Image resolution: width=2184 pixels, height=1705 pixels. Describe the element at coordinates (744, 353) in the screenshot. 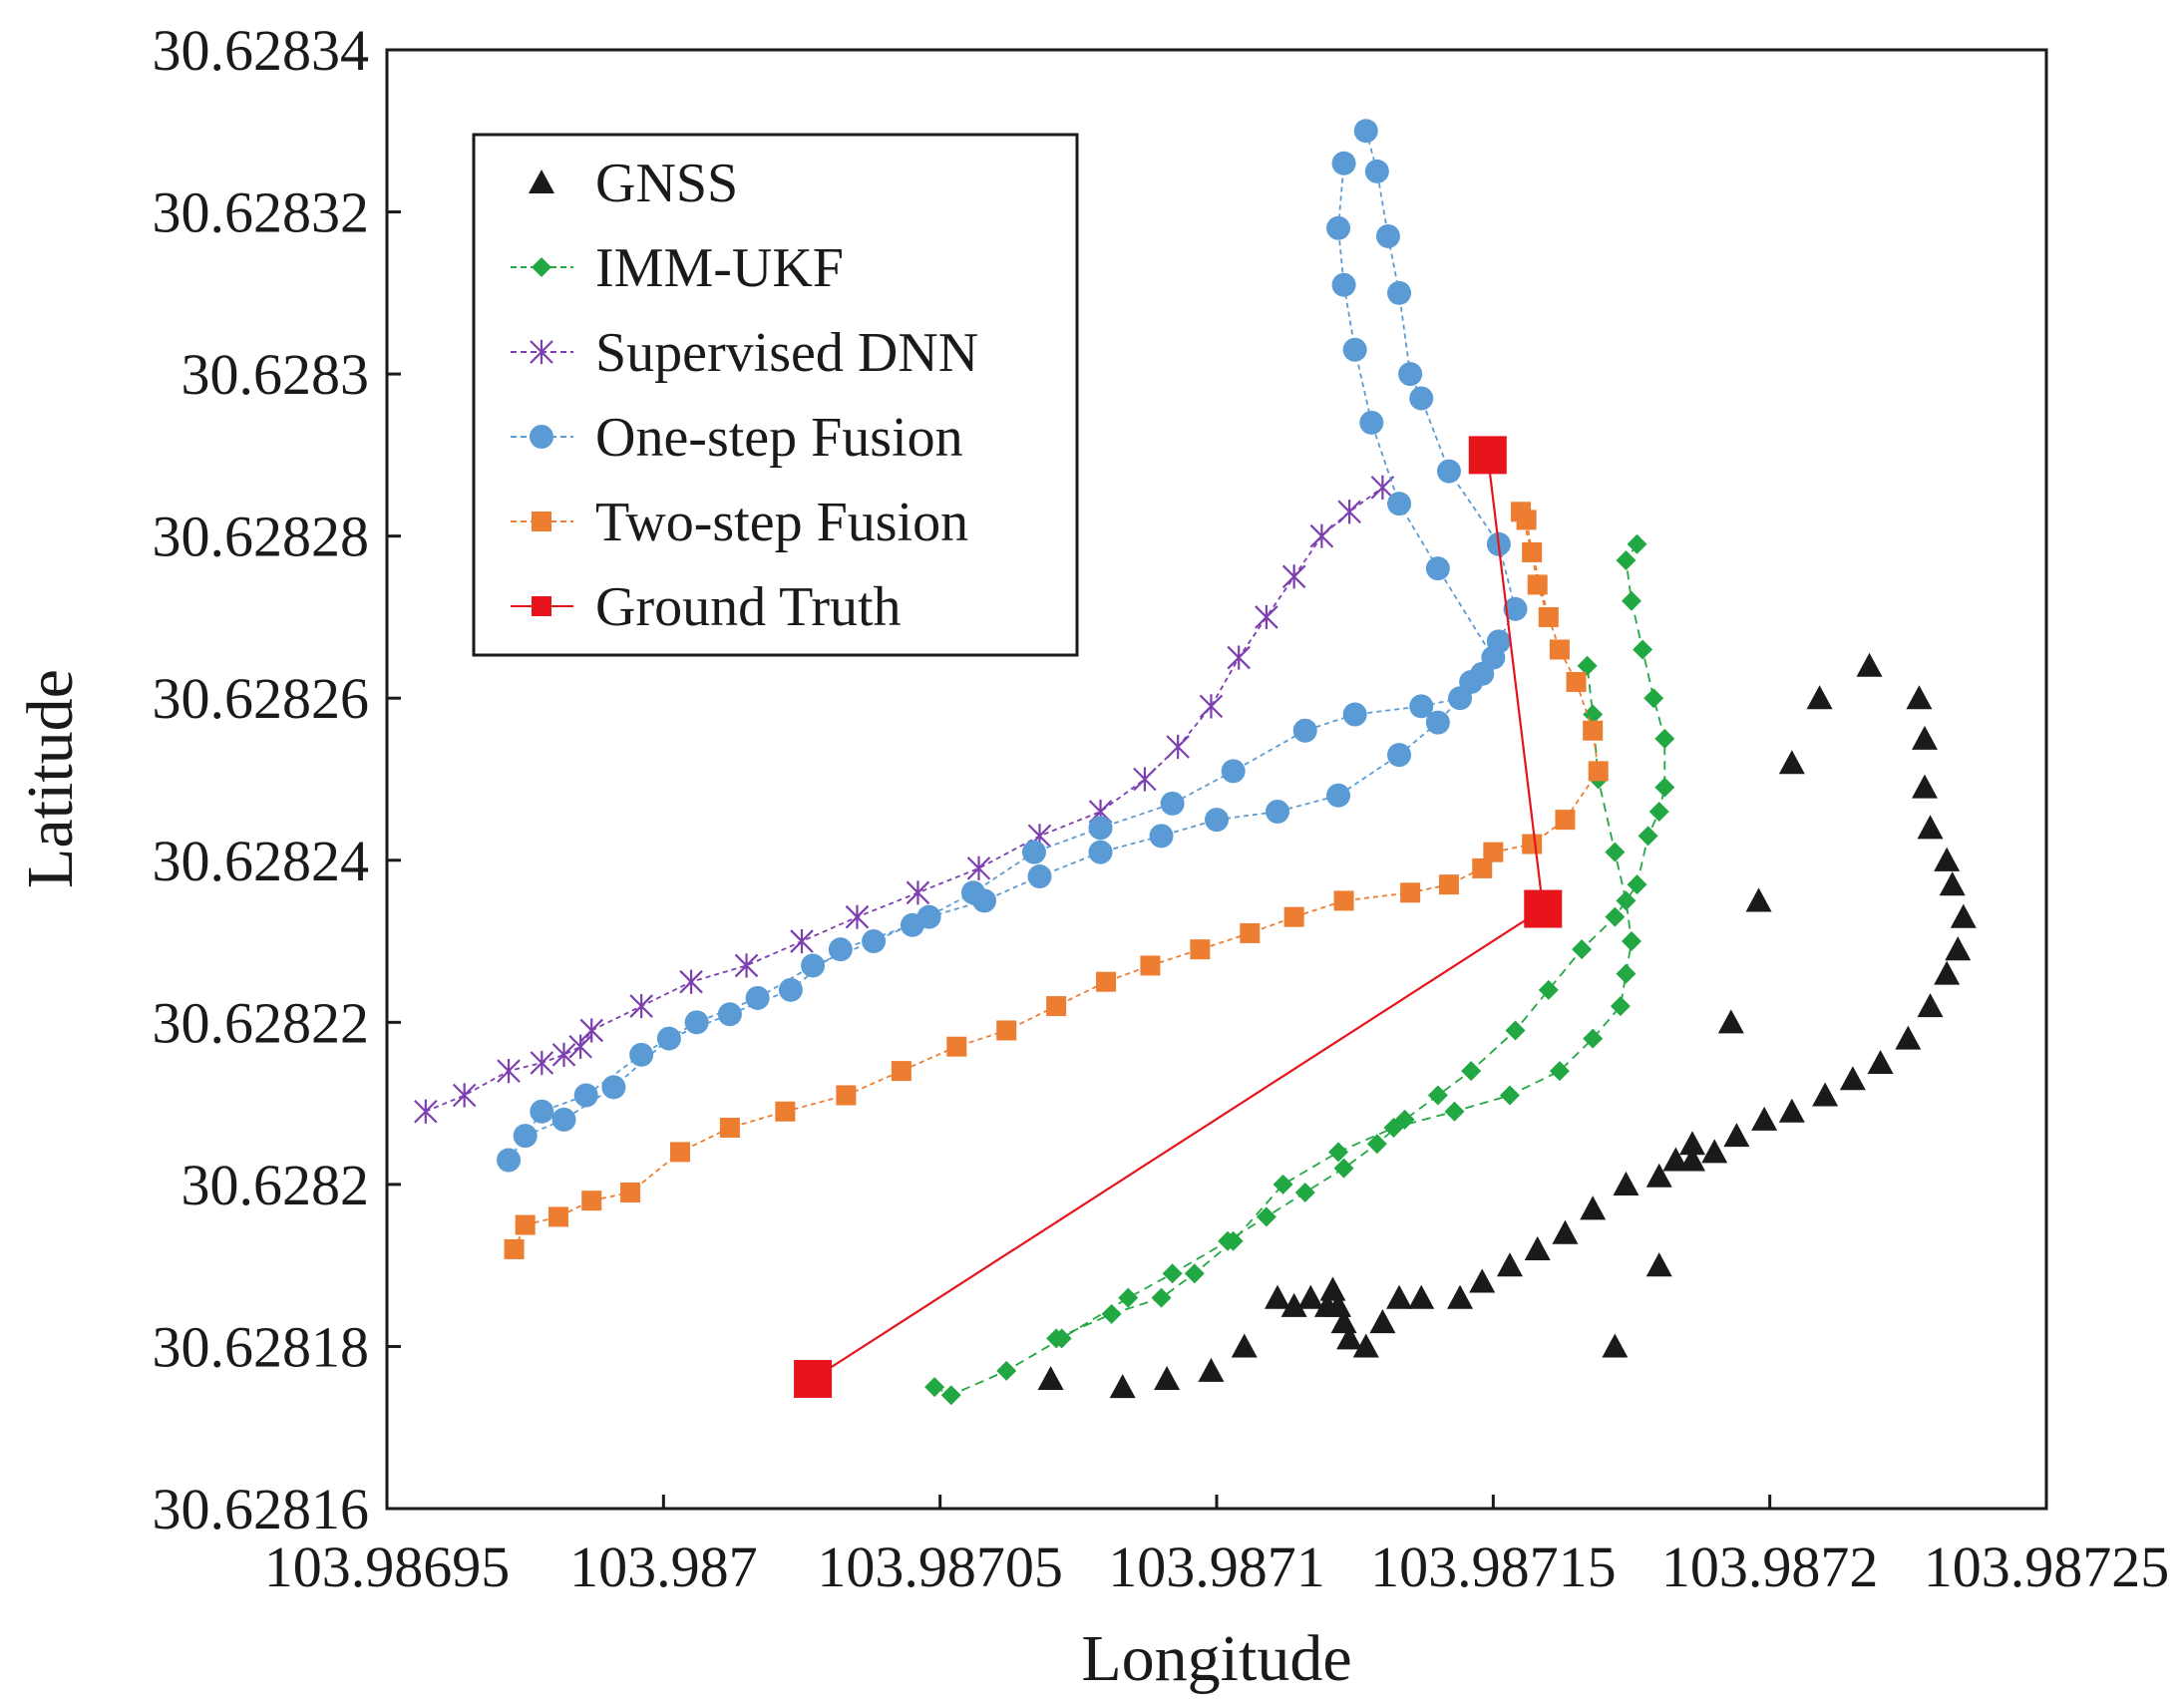

I see `legend-item-supervised-dnn: Supervised DNN` at that location.